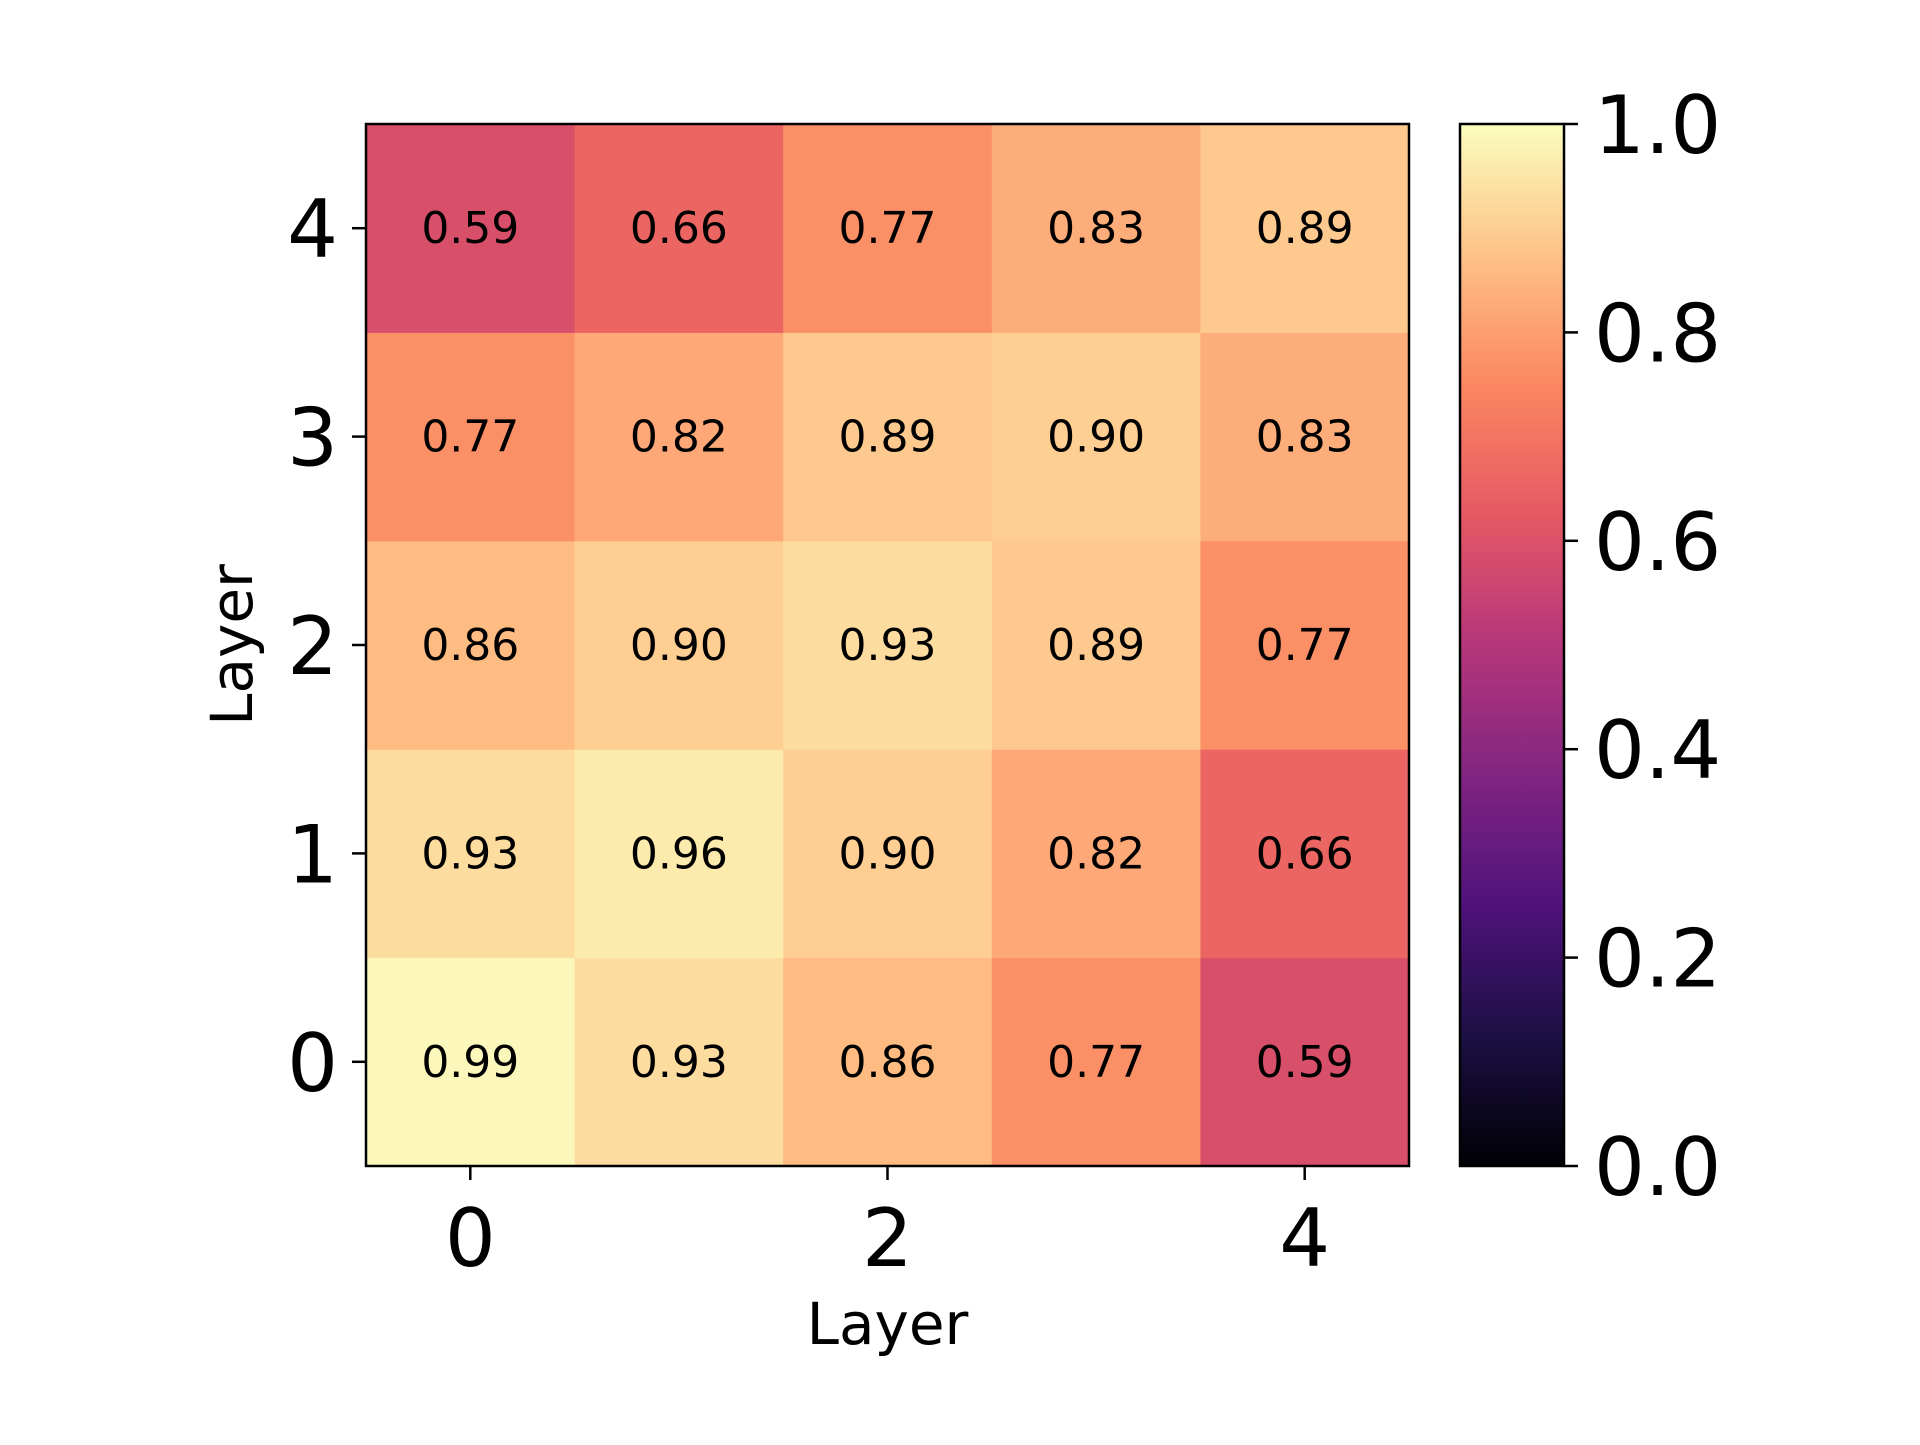 The width and height of the screenshot is (1920, 1445). I want to click on y-tick-label: 1, so click(312, 854).